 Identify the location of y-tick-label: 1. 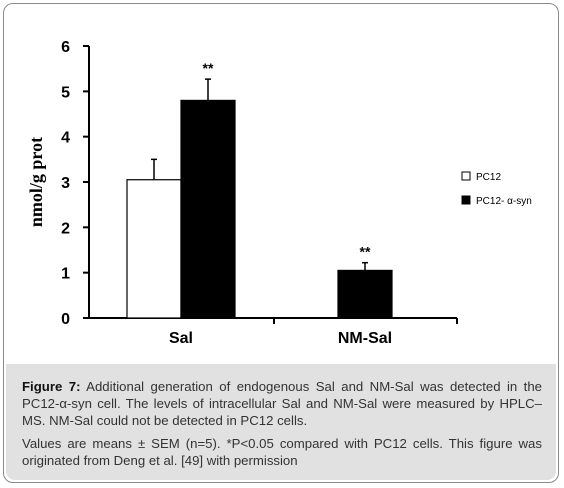
(65, 274).